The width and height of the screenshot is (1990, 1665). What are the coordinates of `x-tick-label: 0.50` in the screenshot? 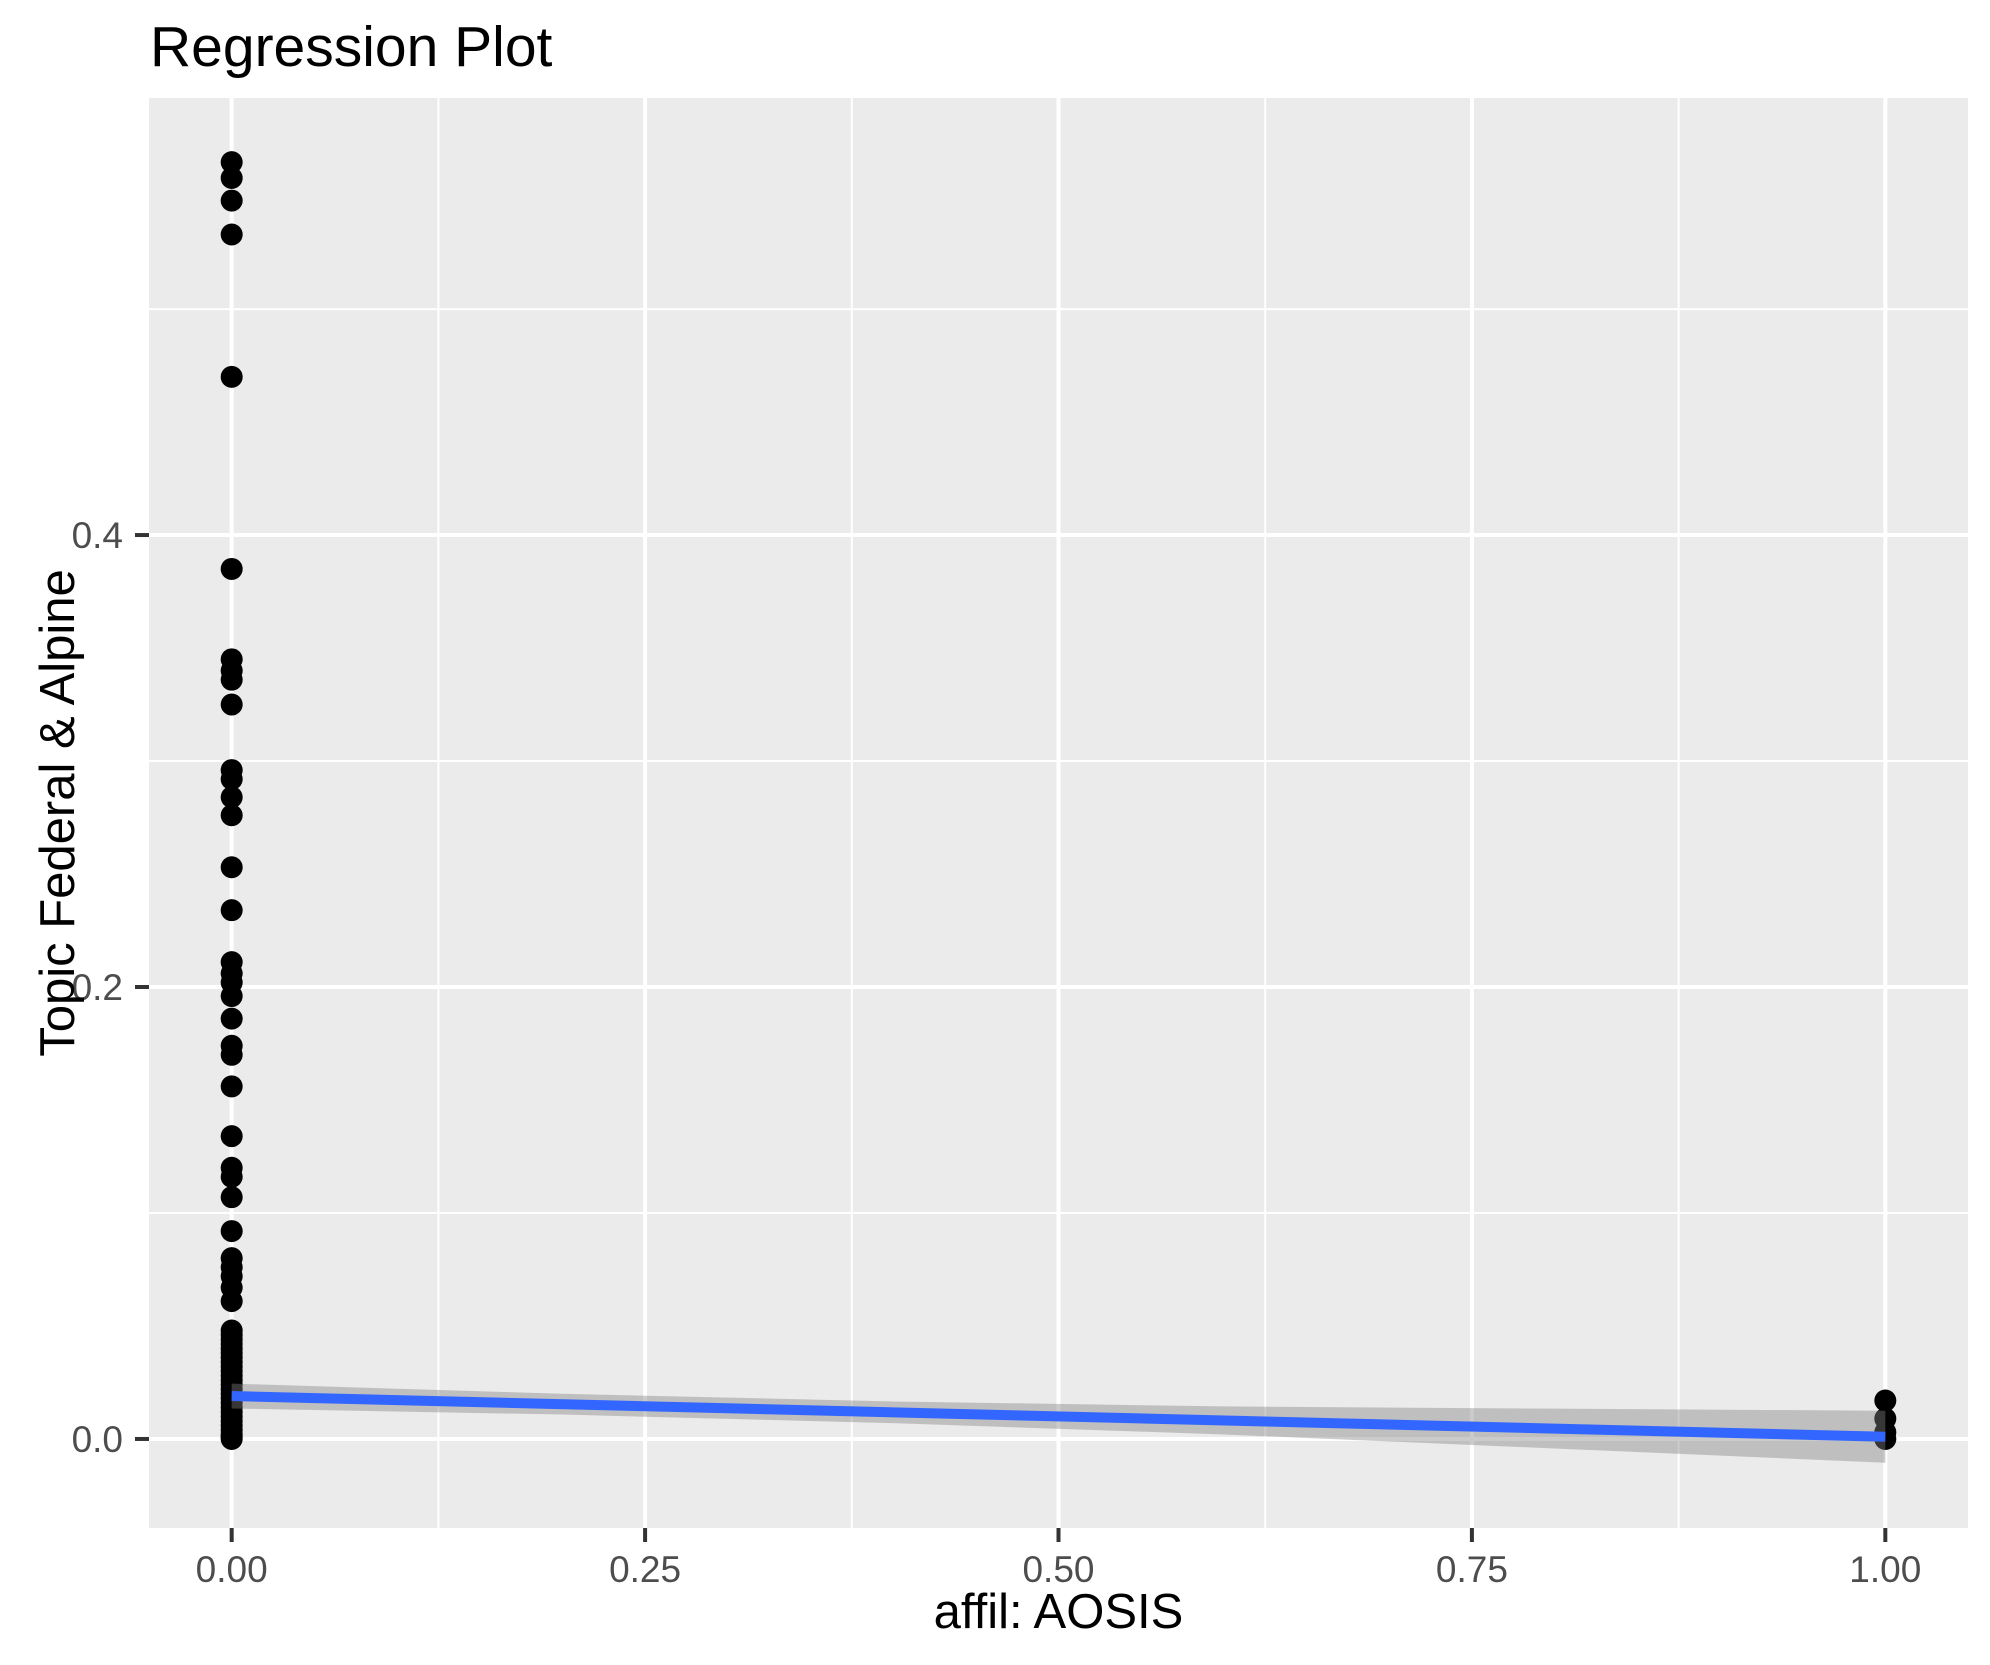 It's located at (1058, 1569).